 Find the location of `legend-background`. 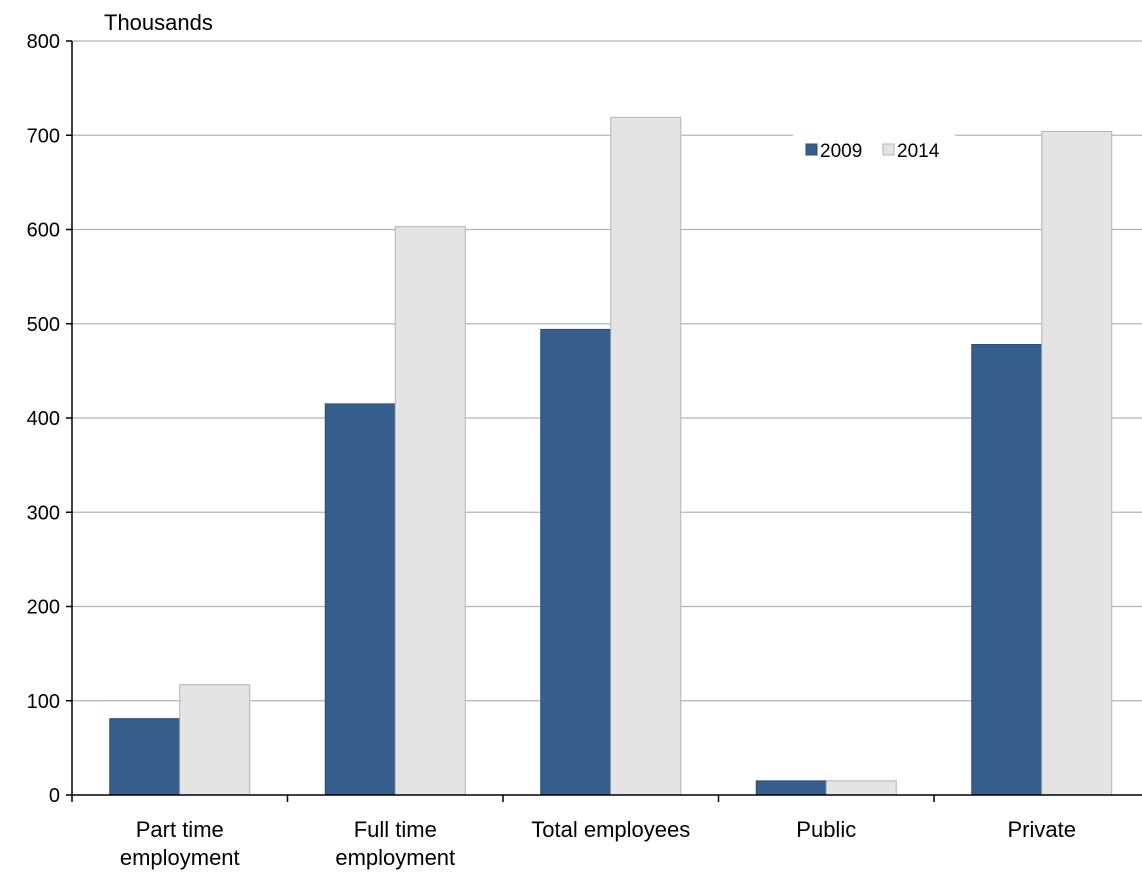

legend-background is located at coordinates (874, 150).